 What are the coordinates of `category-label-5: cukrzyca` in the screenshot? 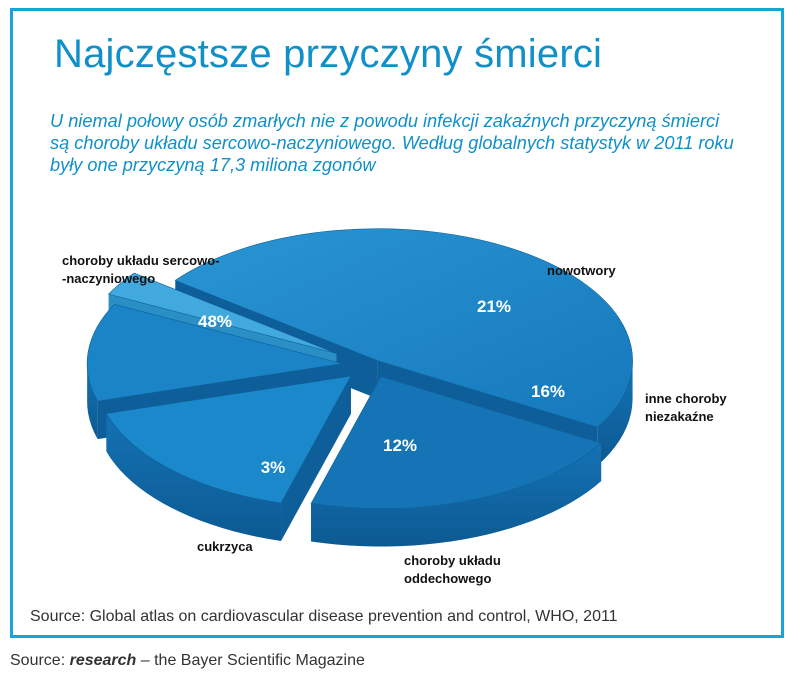 It's located at (225, 546).